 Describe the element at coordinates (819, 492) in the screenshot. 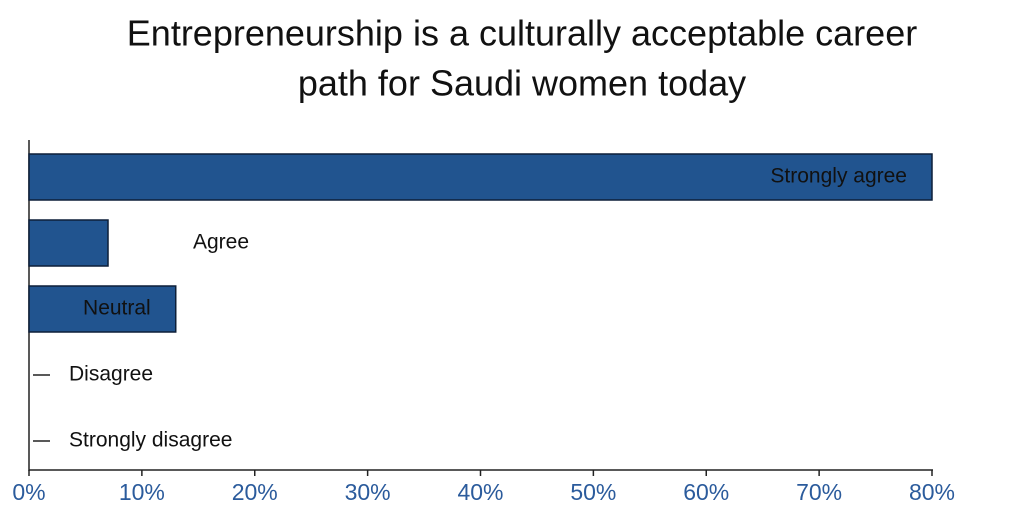

I see `x-tick-label: 70%` at that location.